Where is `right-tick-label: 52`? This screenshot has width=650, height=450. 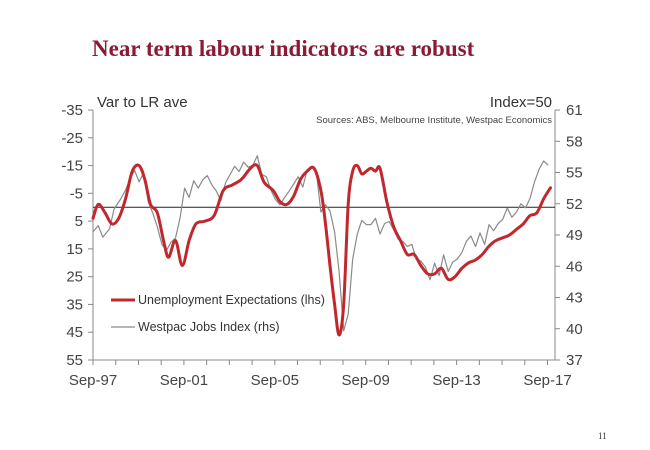 right-tick-label: 52 is located at coordinates (574, 204).